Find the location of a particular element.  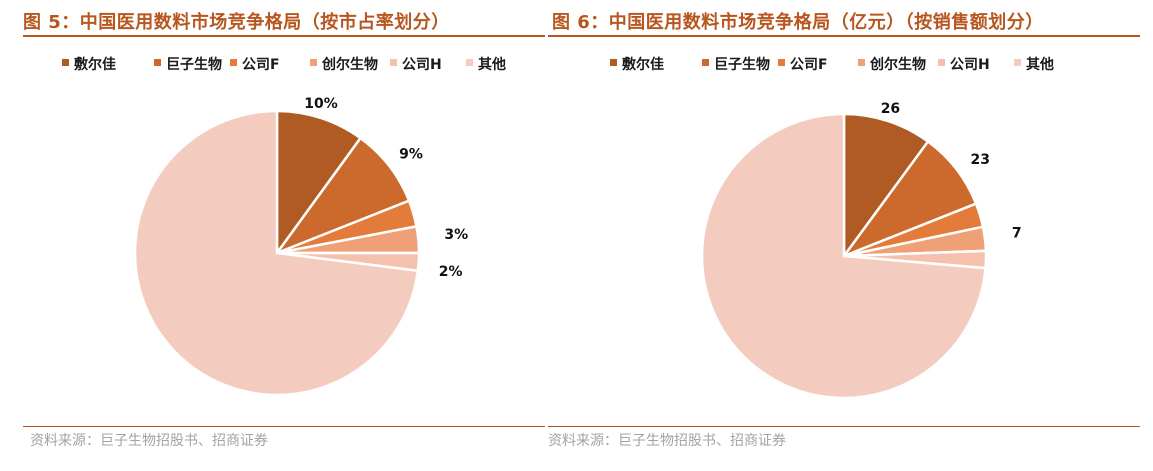

data-label: 3% is located at coordinates (456, 235).